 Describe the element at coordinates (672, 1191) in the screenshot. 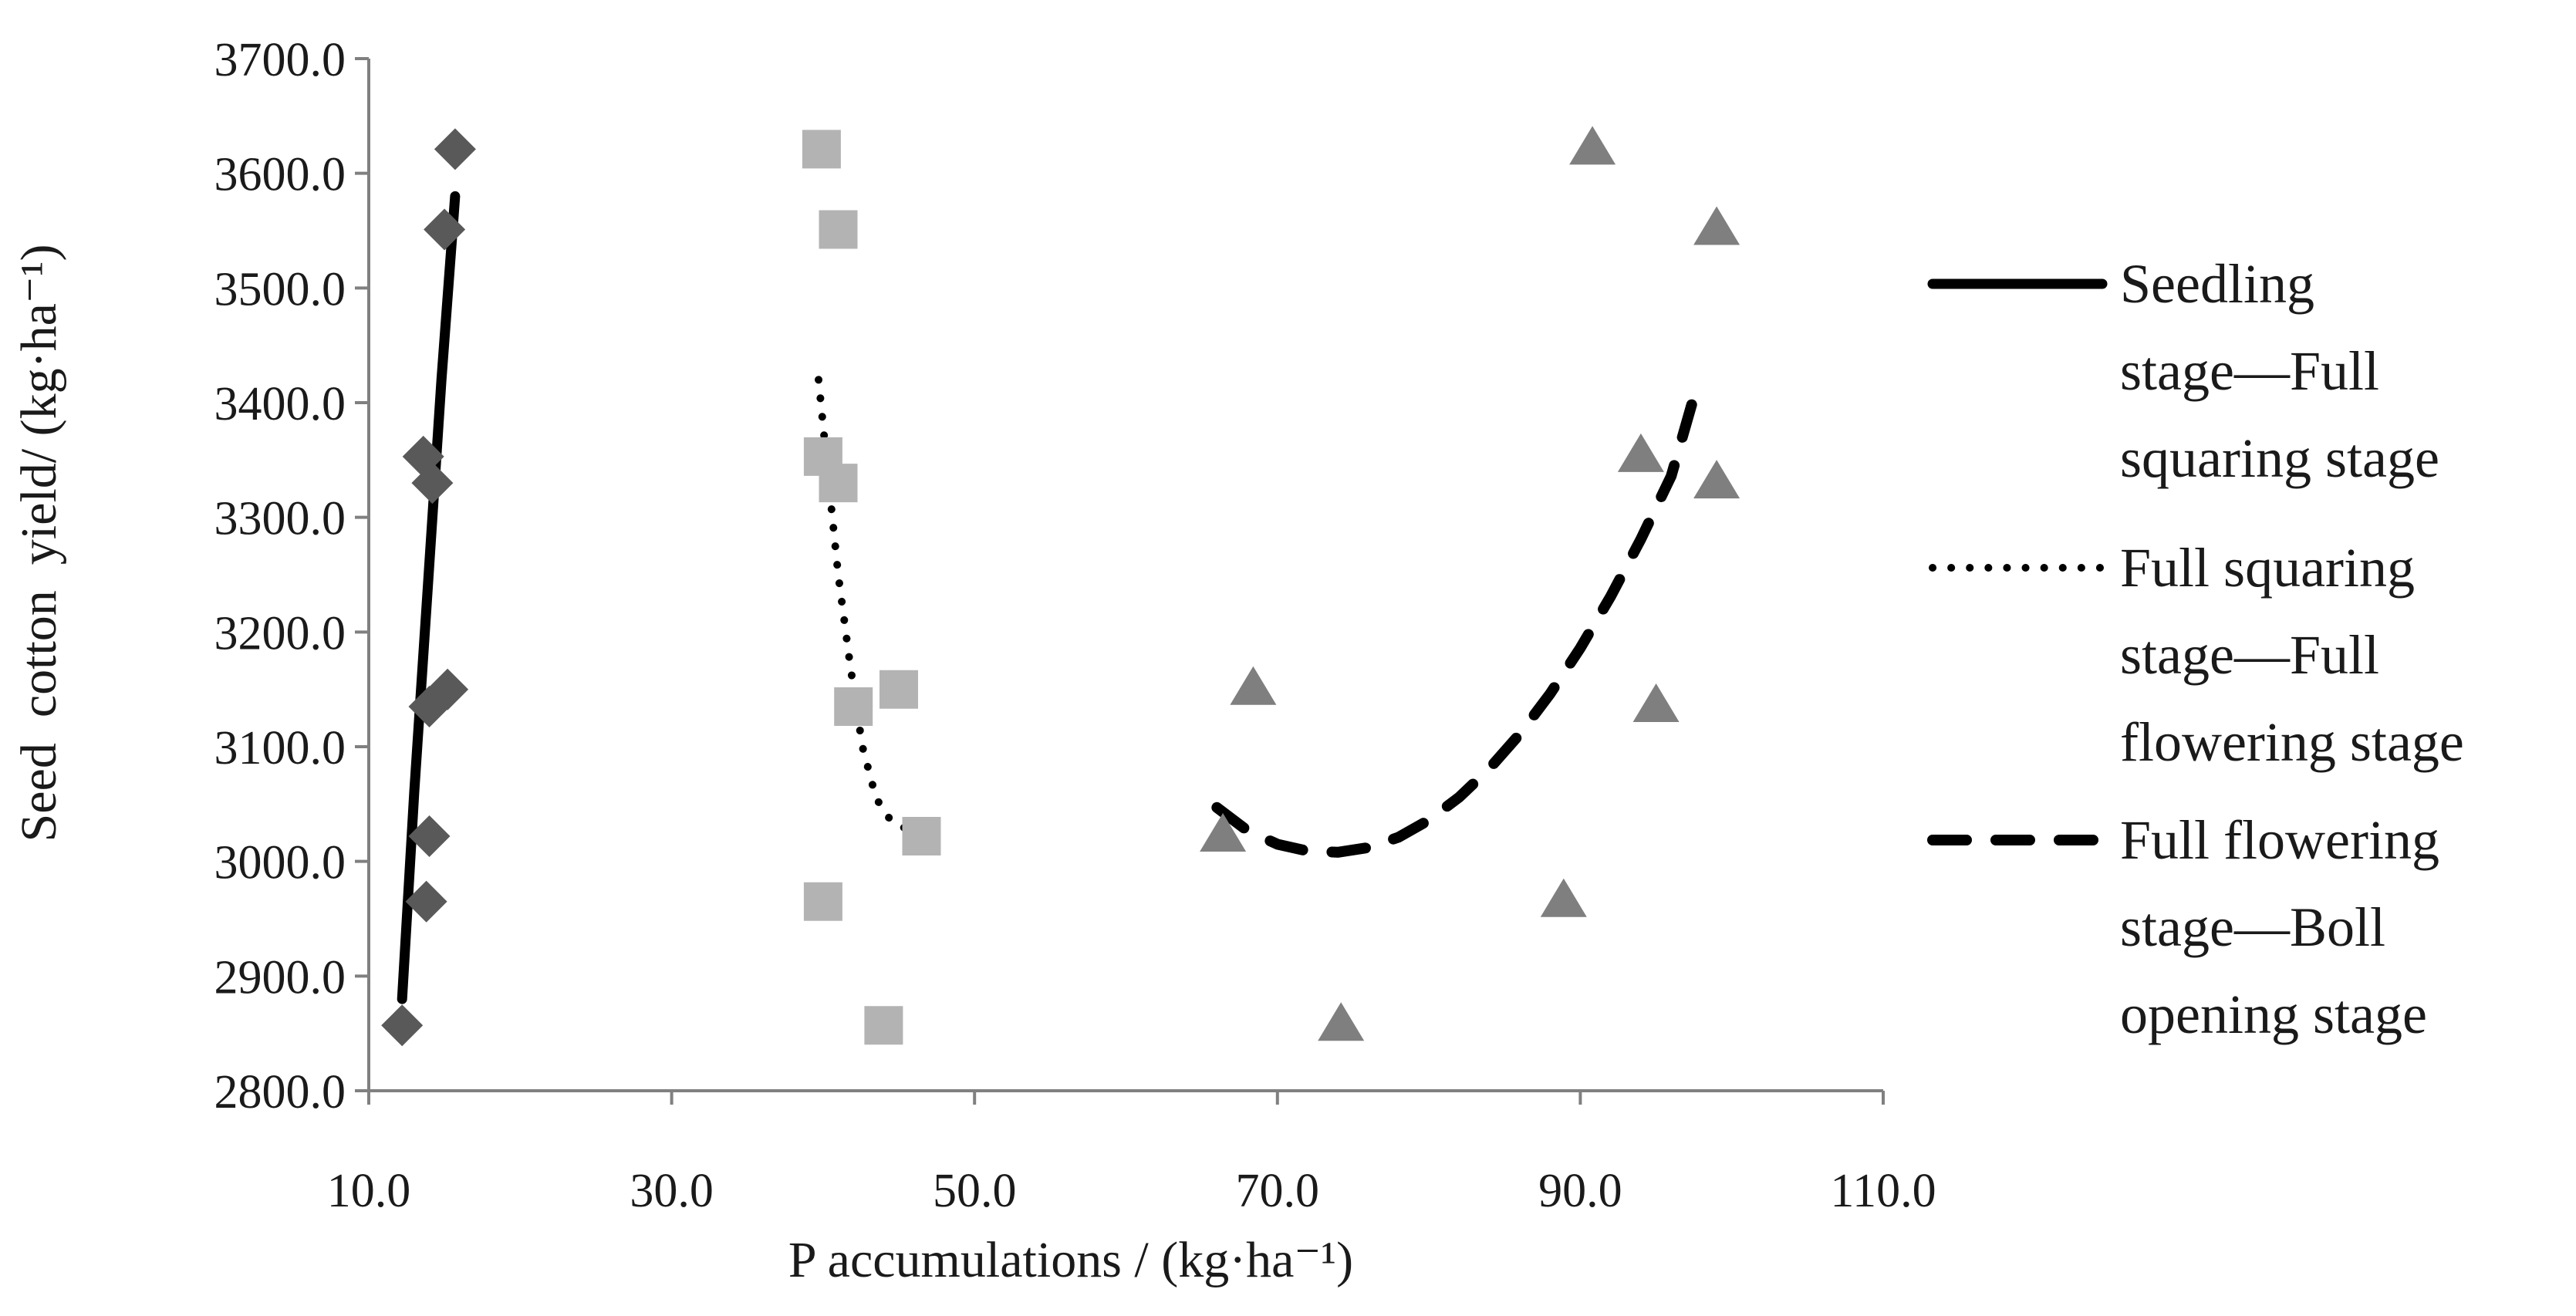

I see `x-tick-label: 30.0` at that location.